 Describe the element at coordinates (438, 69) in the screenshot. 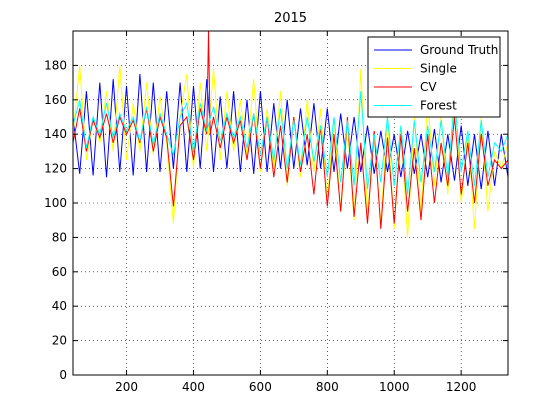

I see `legend-label: Single` at that location.